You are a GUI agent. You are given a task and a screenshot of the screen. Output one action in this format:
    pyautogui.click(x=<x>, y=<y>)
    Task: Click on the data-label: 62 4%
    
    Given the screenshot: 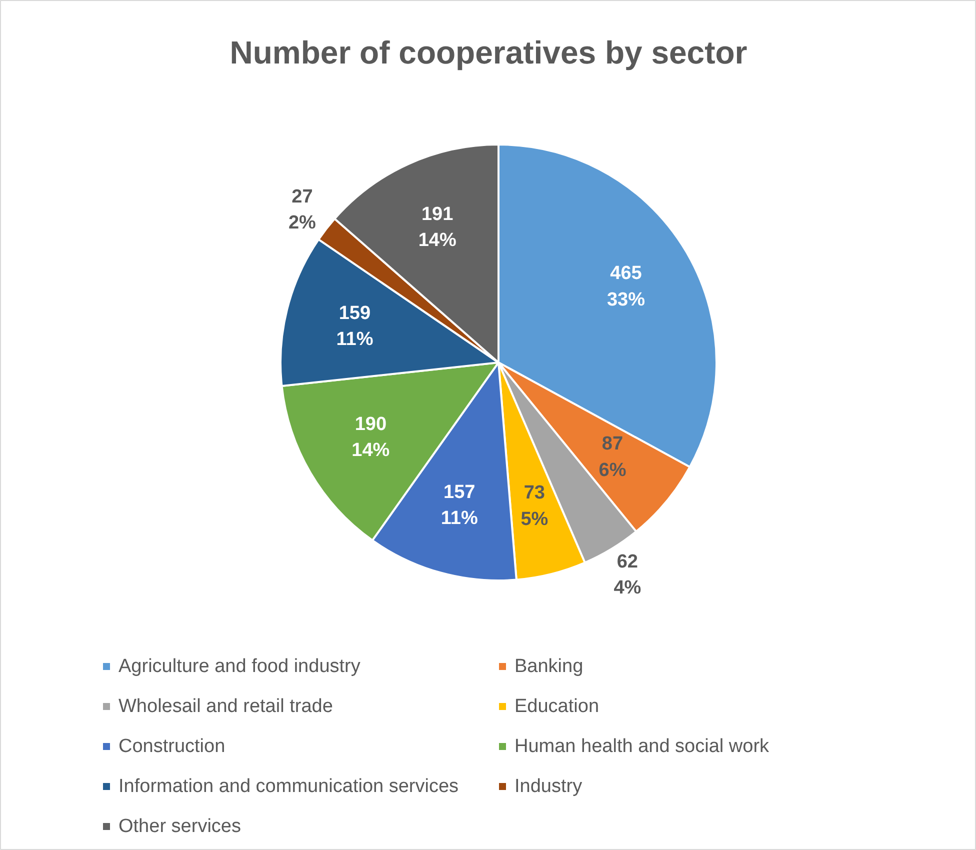 What is the action you would take?
    pyautogui.click(x=628, y=575)
    